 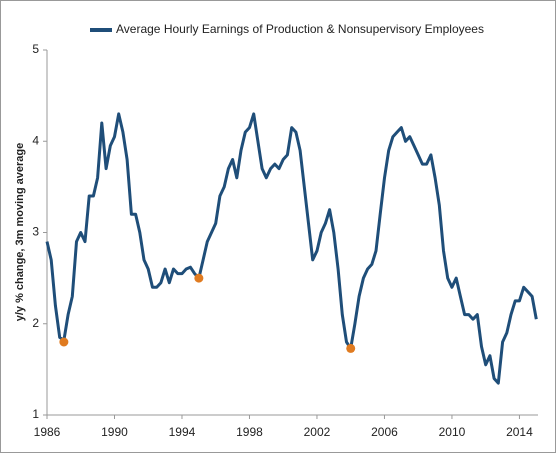 I want to click on x-tick-label: 2006, so click(x=384, y=432).